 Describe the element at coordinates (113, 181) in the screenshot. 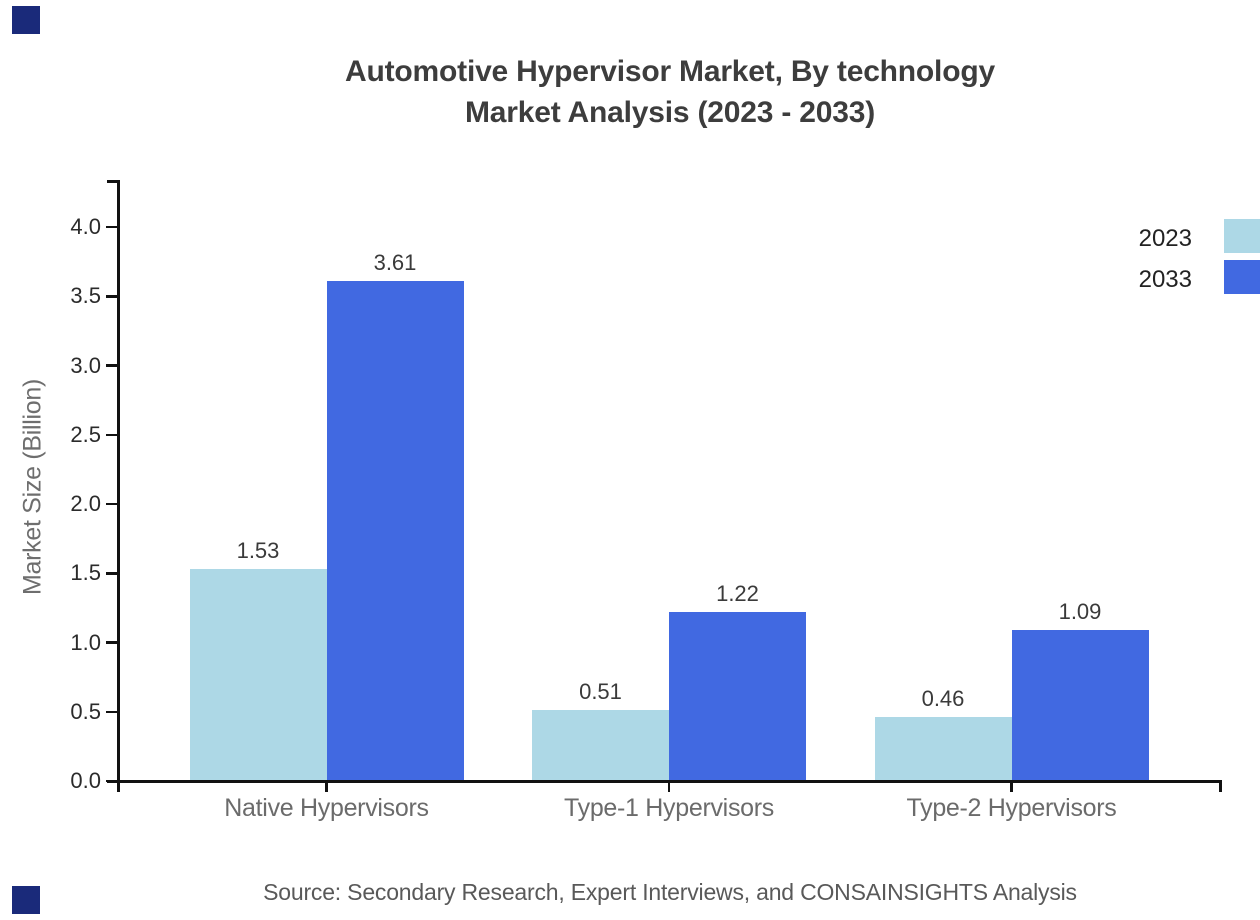

I see `y-axis-top-cap` at that location.